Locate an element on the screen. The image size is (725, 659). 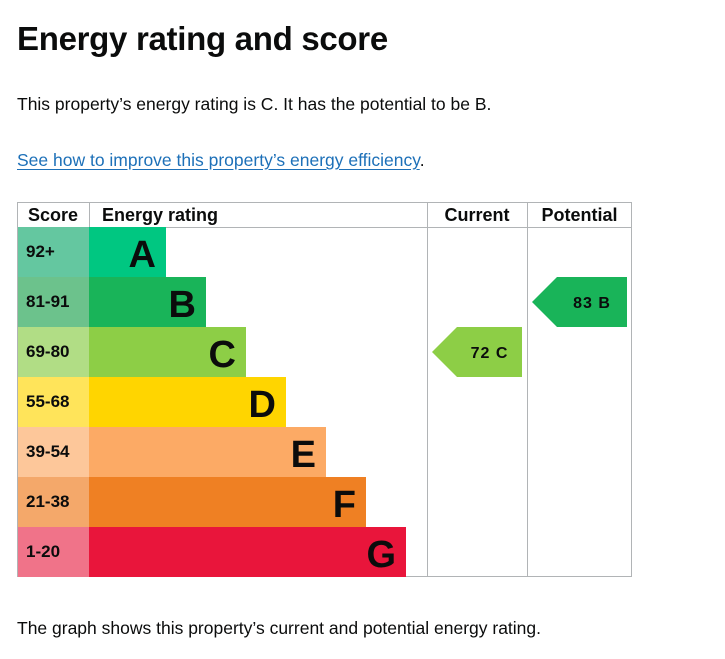
score-cell-d is located at coordinates (53, 402).